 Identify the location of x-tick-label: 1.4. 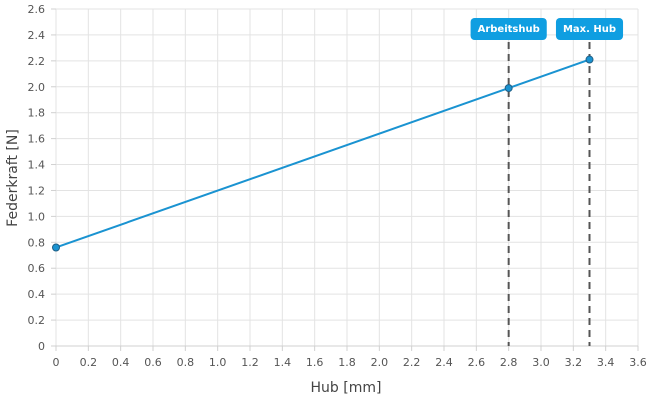
(283, 362).